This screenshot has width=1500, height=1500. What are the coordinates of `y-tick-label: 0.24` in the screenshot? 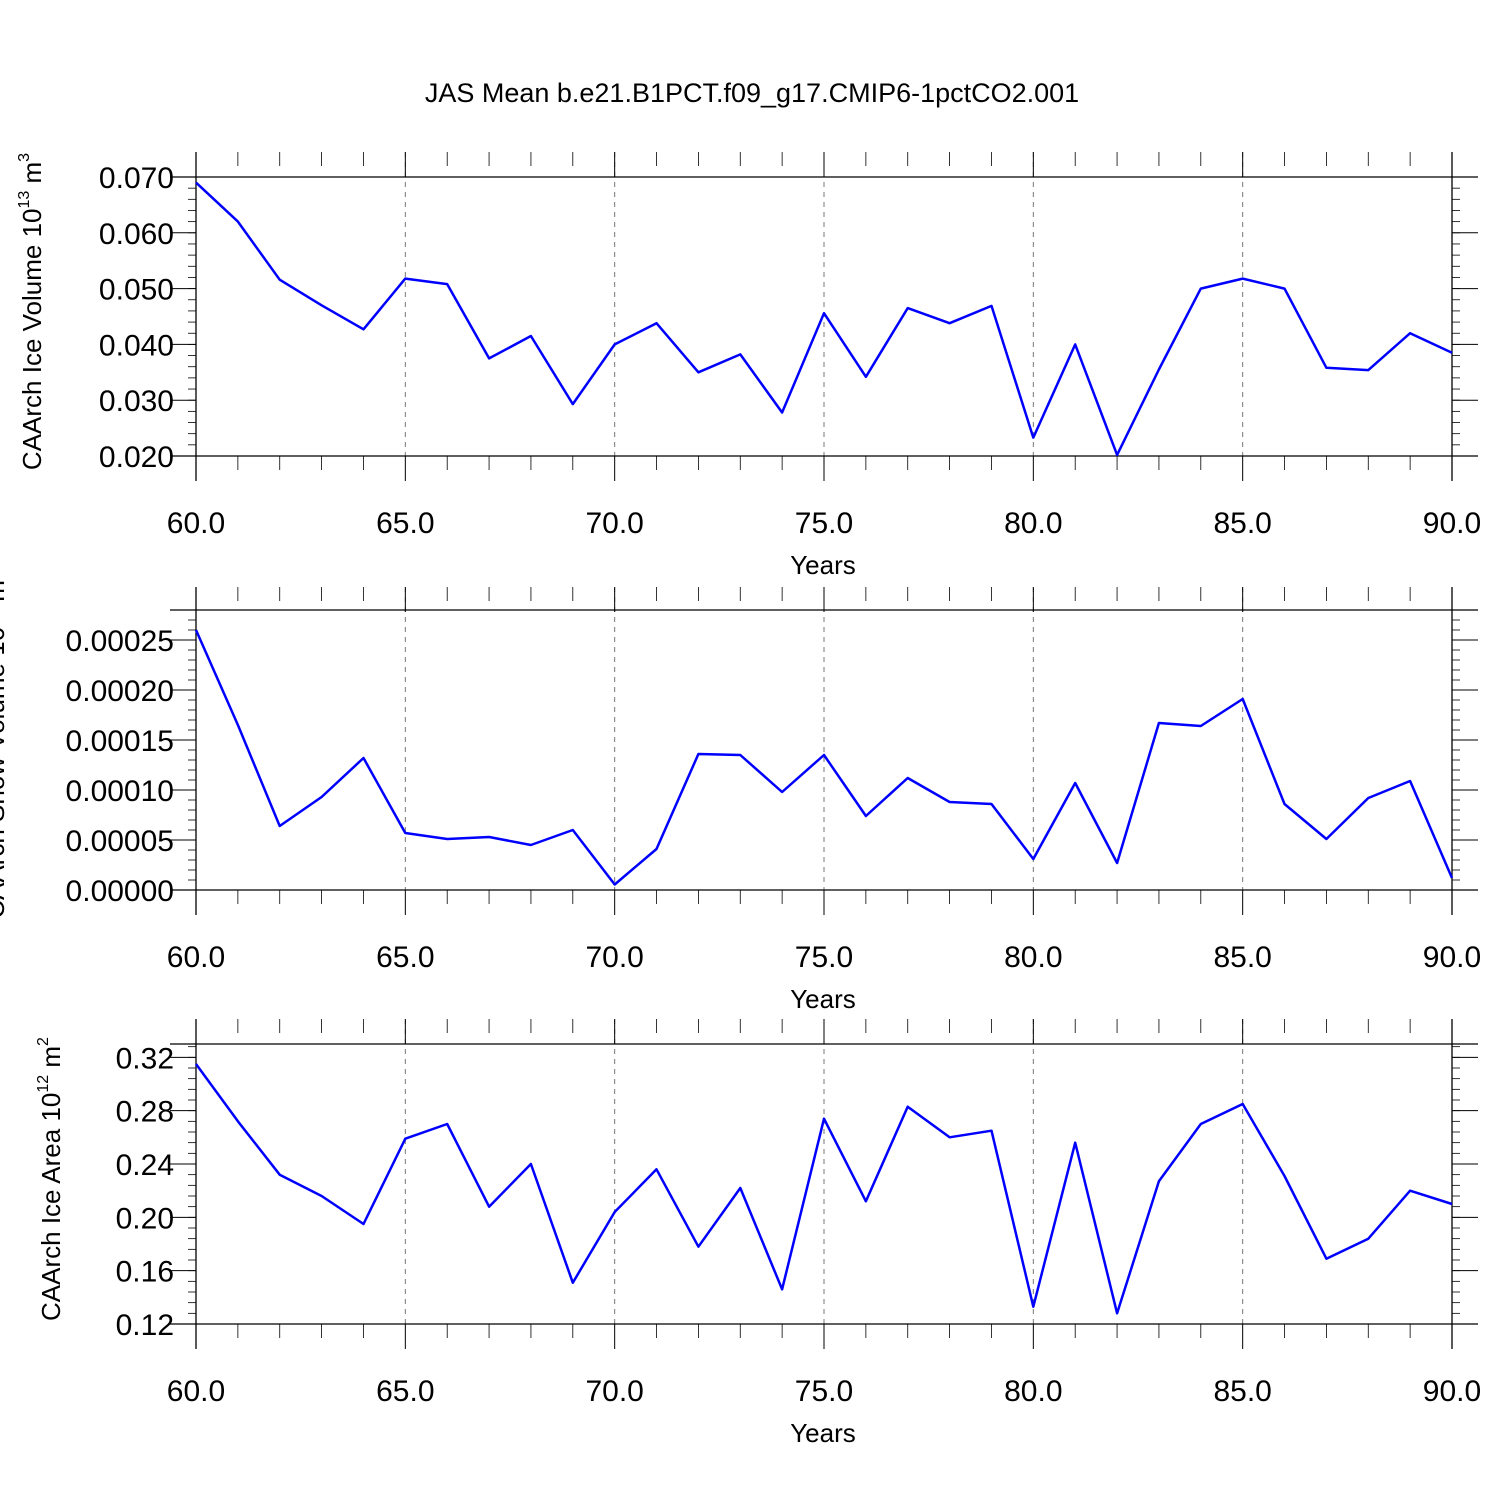 It's located at (145, 1165).